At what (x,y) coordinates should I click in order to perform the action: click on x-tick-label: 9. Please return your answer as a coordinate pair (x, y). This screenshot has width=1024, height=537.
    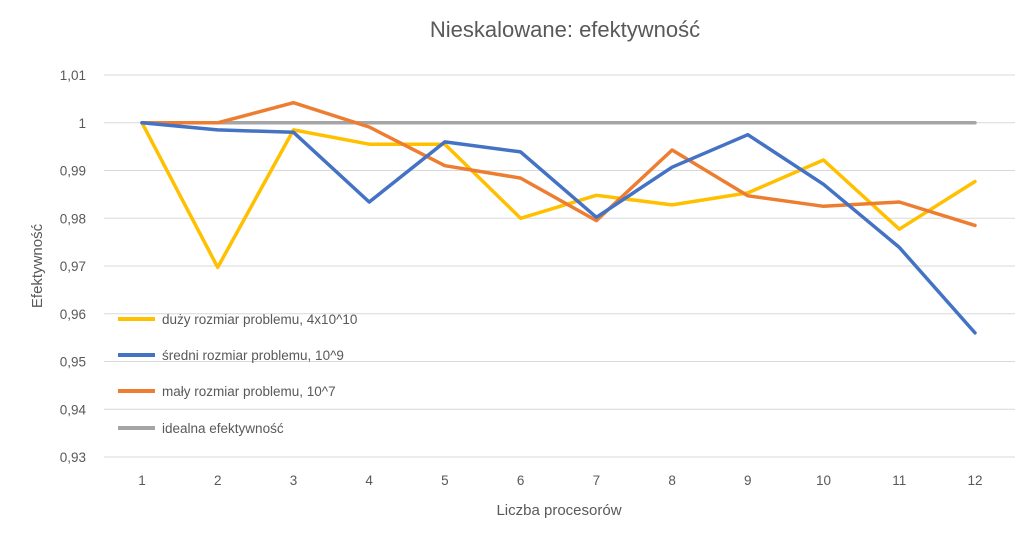
    Looking at the image, I should click on (748, 480).